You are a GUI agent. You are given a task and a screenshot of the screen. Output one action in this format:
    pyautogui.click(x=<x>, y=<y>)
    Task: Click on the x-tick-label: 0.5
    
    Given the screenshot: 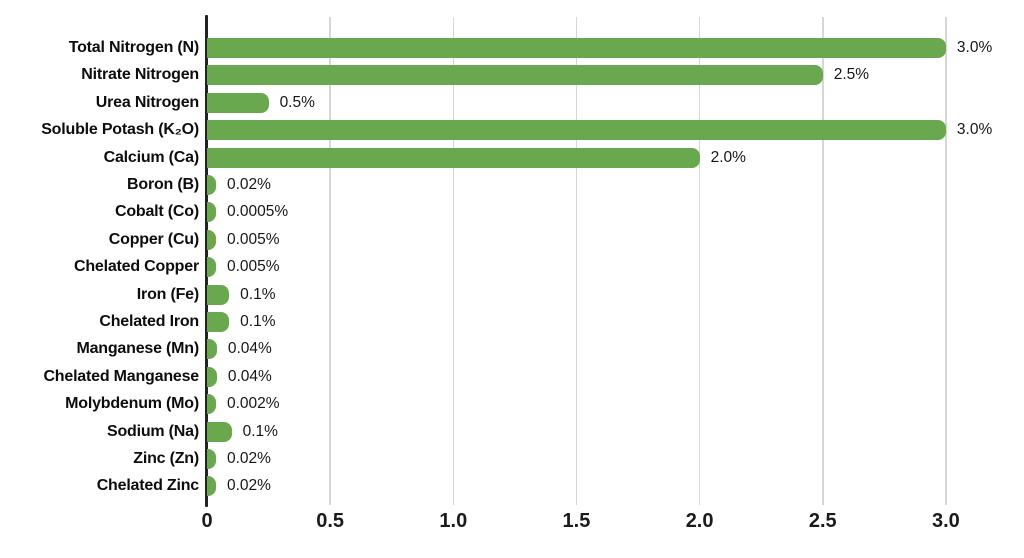 What is the action you would take?
    pyautogui.click(x=330, y=521)
    